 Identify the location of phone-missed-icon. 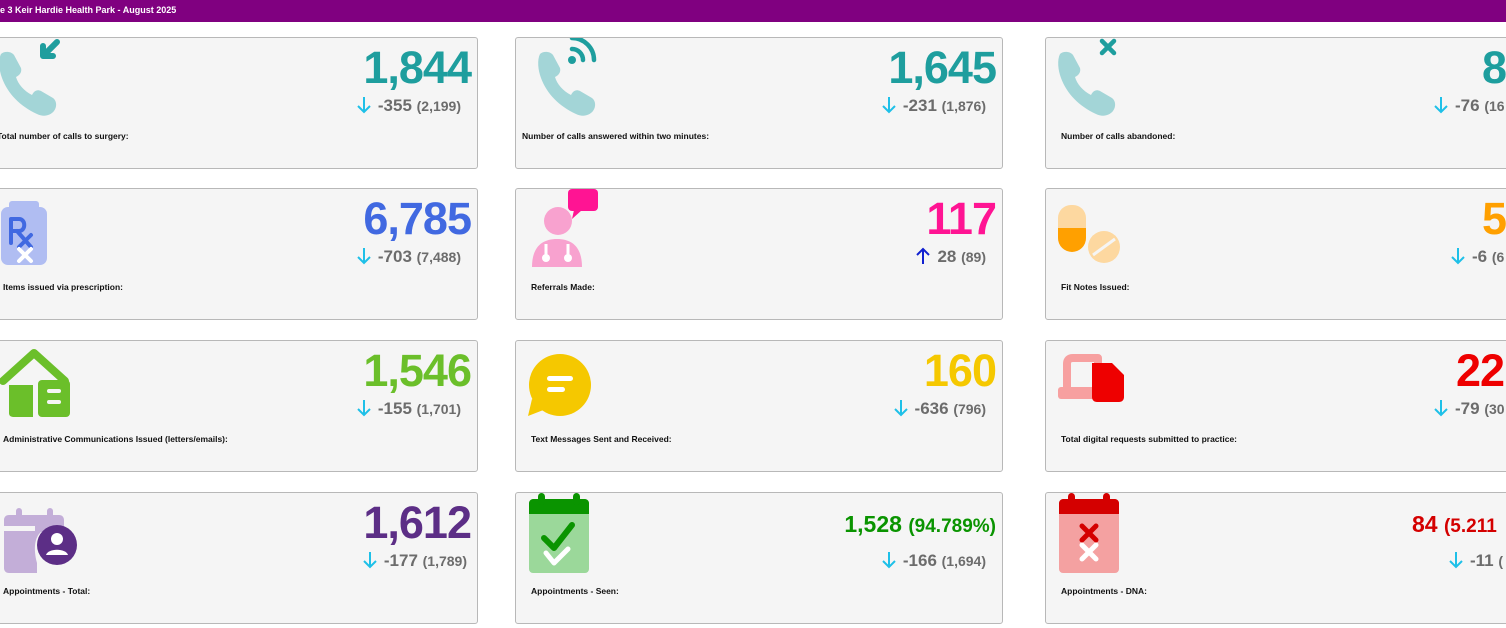
(1086, 82).